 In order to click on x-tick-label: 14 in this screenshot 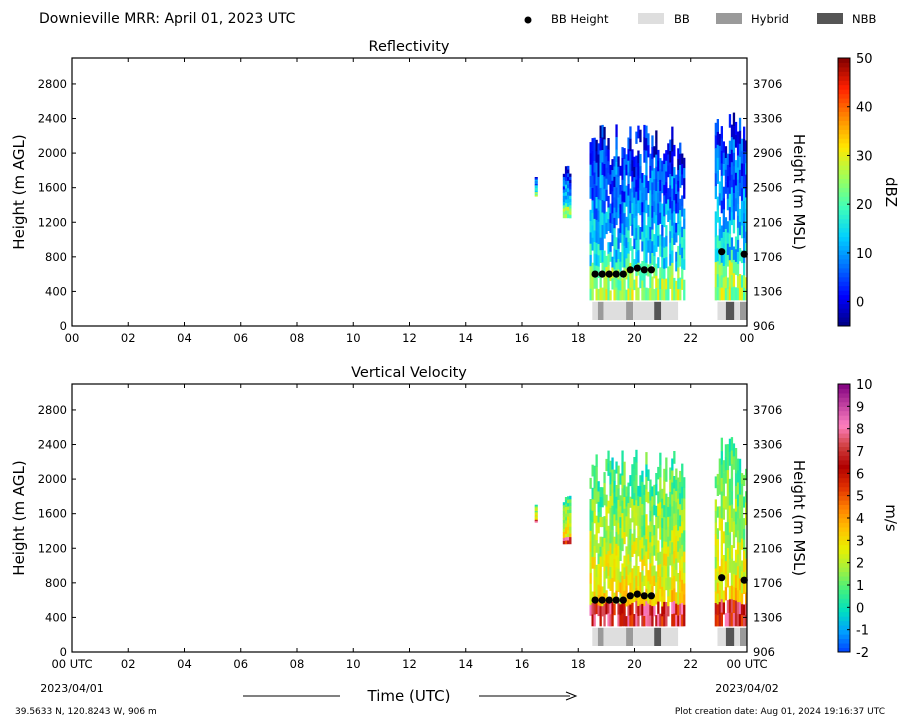, I will do `click(465, 338)`.